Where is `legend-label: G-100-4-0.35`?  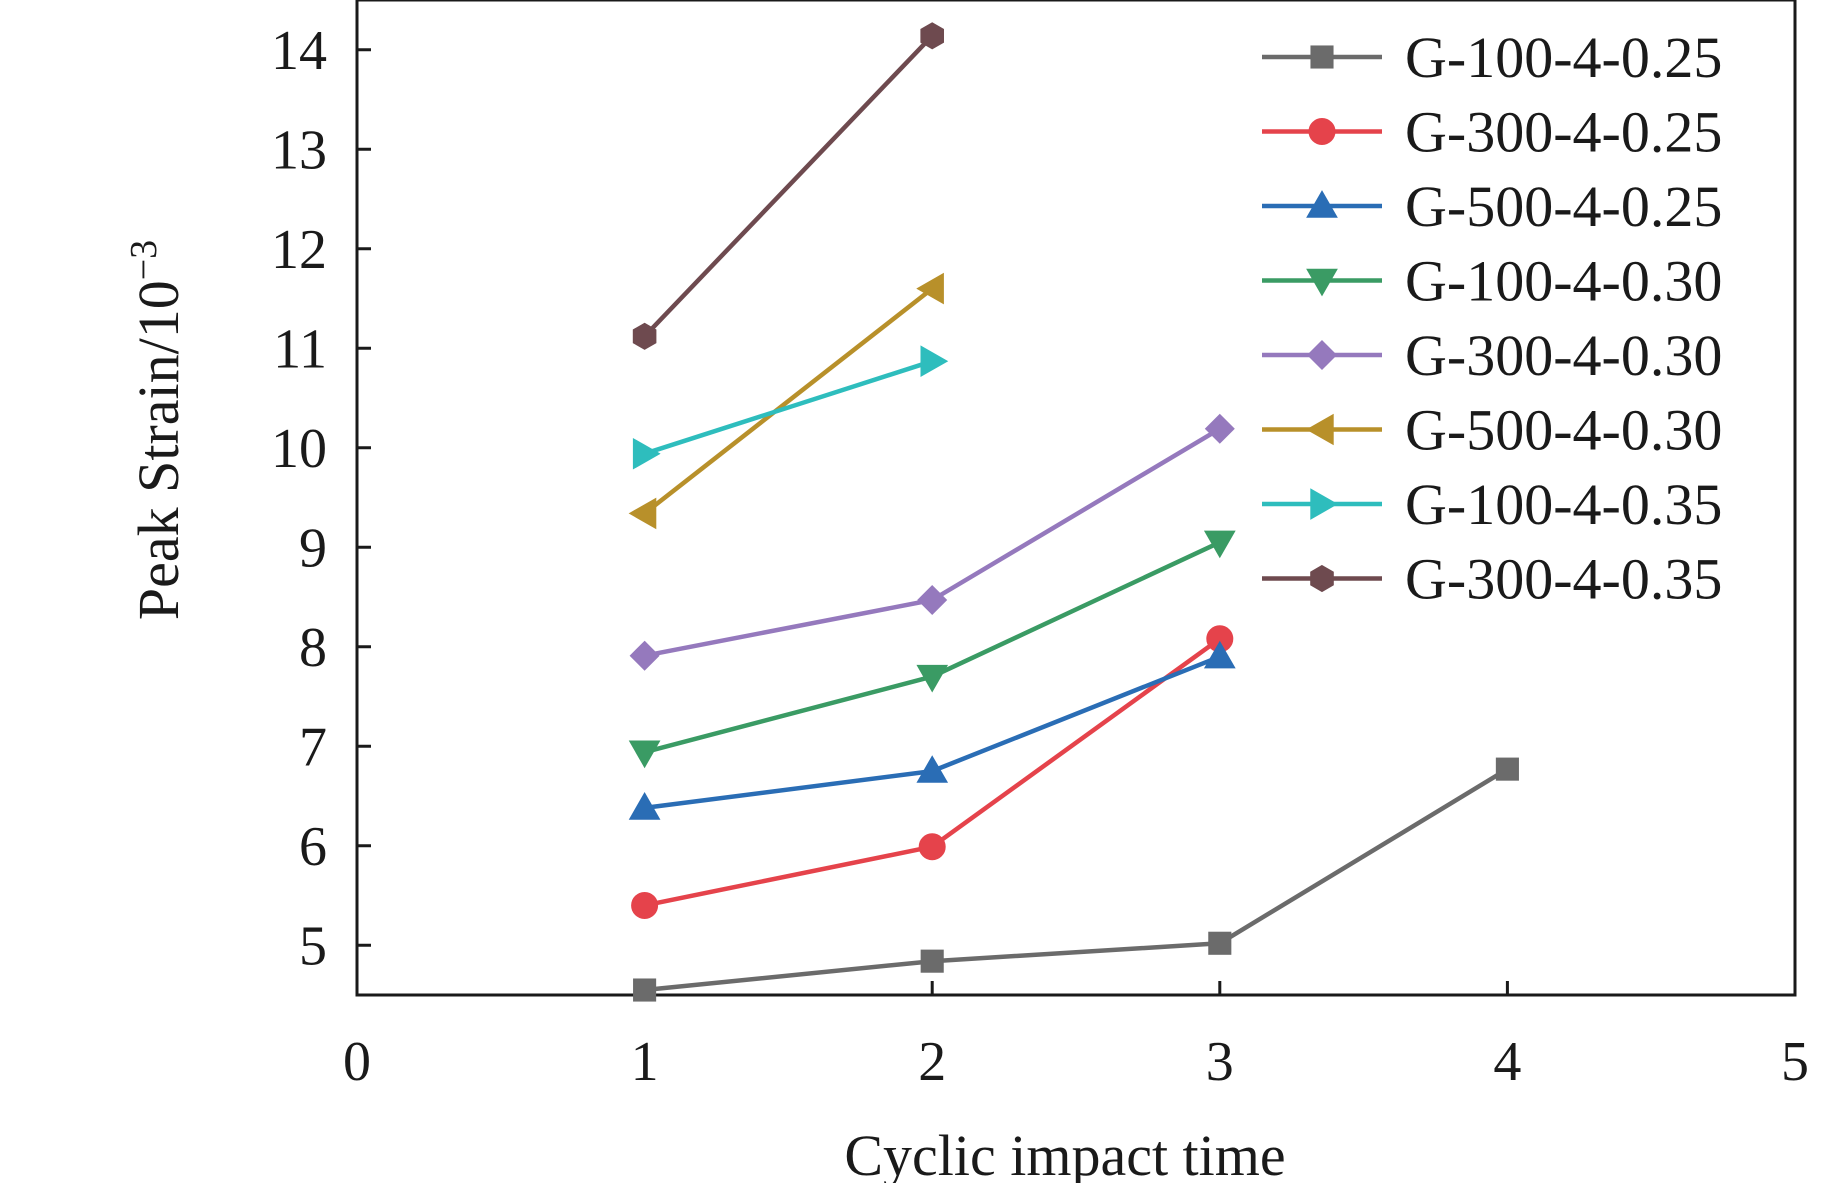
legend-label: G-100-4-0.35 is located at coordinates (1563, 504).